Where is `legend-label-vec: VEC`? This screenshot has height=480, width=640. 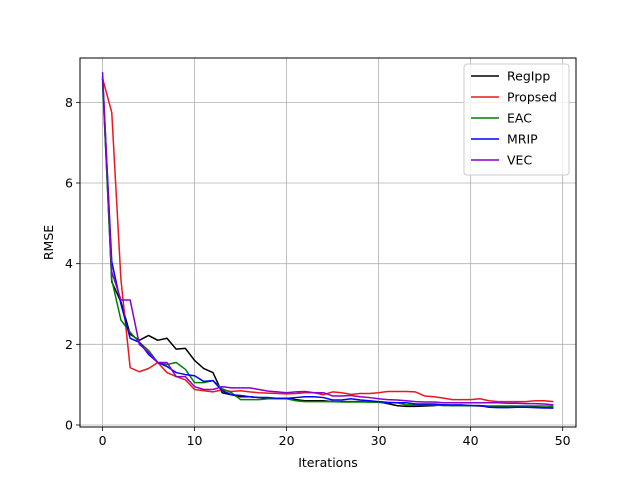
legend-label-vec: VEC is located at coordinates (519, 160).